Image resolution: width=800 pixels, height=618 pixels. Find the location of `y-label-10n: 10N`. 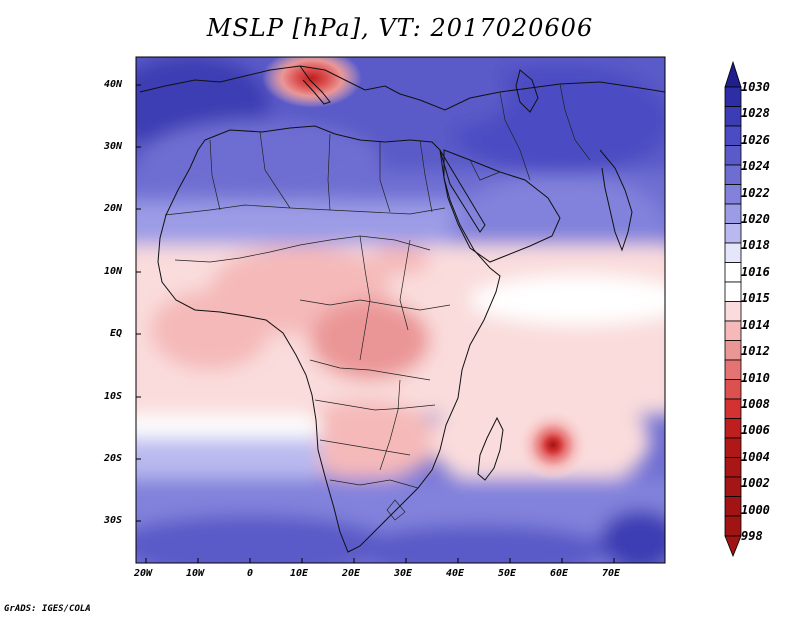

y-label-10n: 10N is located at coordinates (113, 271).